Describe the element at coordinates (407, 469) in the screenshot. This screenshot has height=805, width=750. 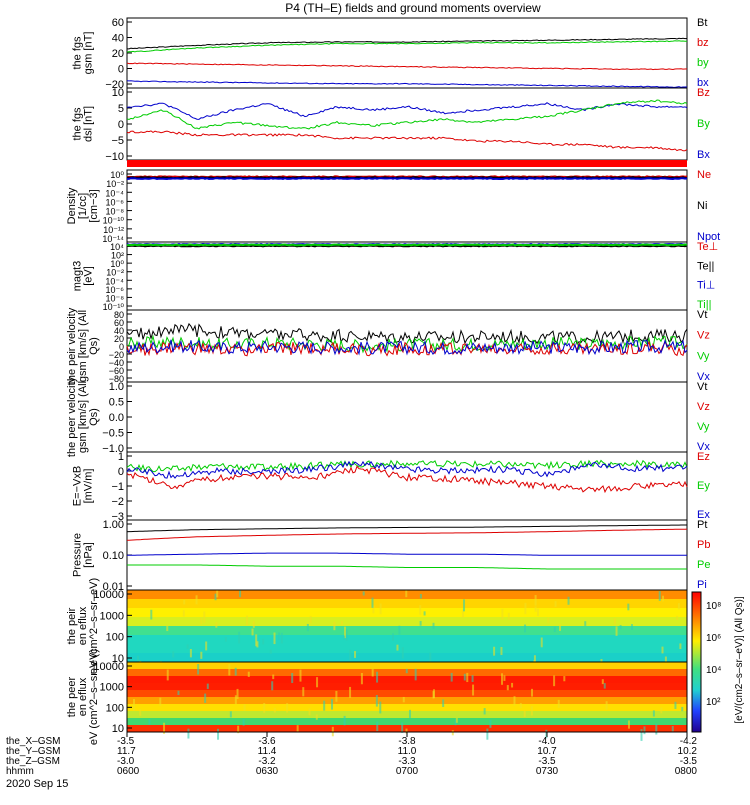
I see `series-Ex` at that location.